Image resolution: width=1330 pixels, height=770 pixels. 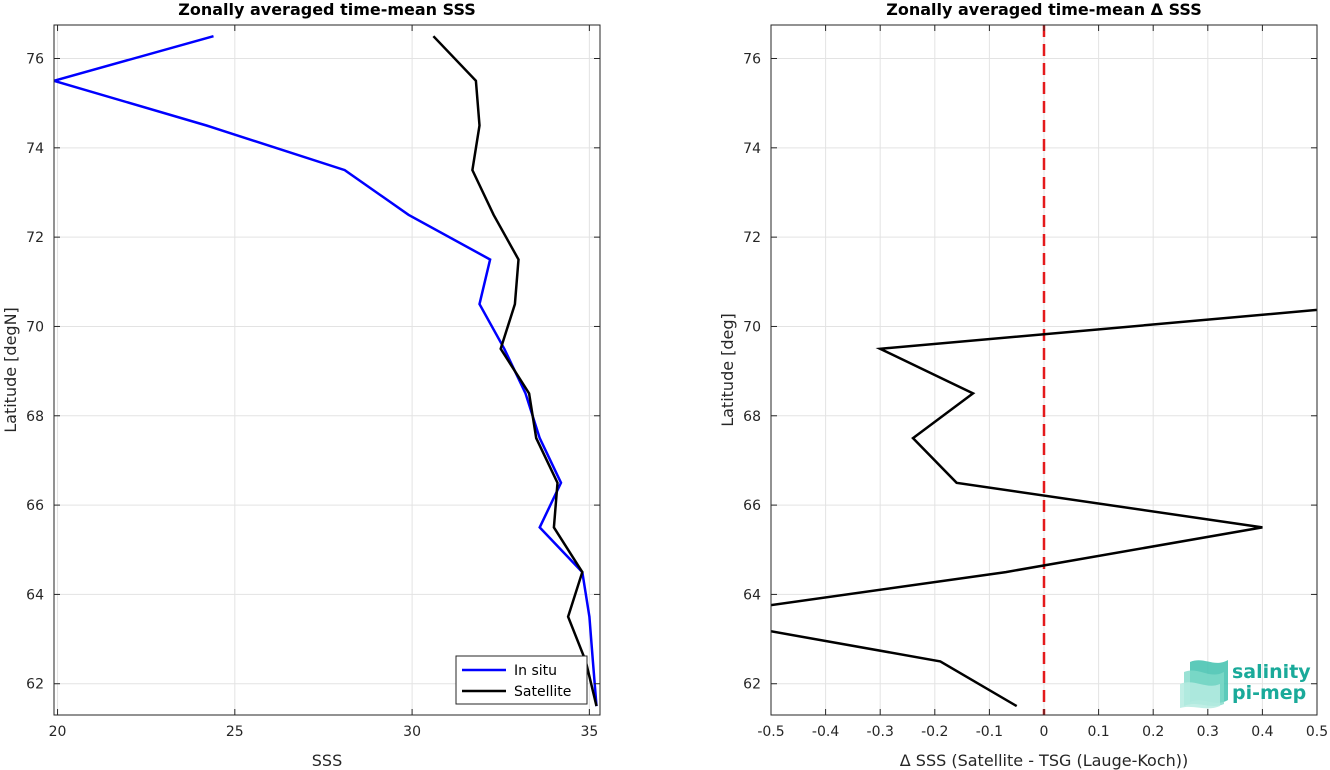 I want to click on left-y-tick-label: 62, so click(x=35, y=685).